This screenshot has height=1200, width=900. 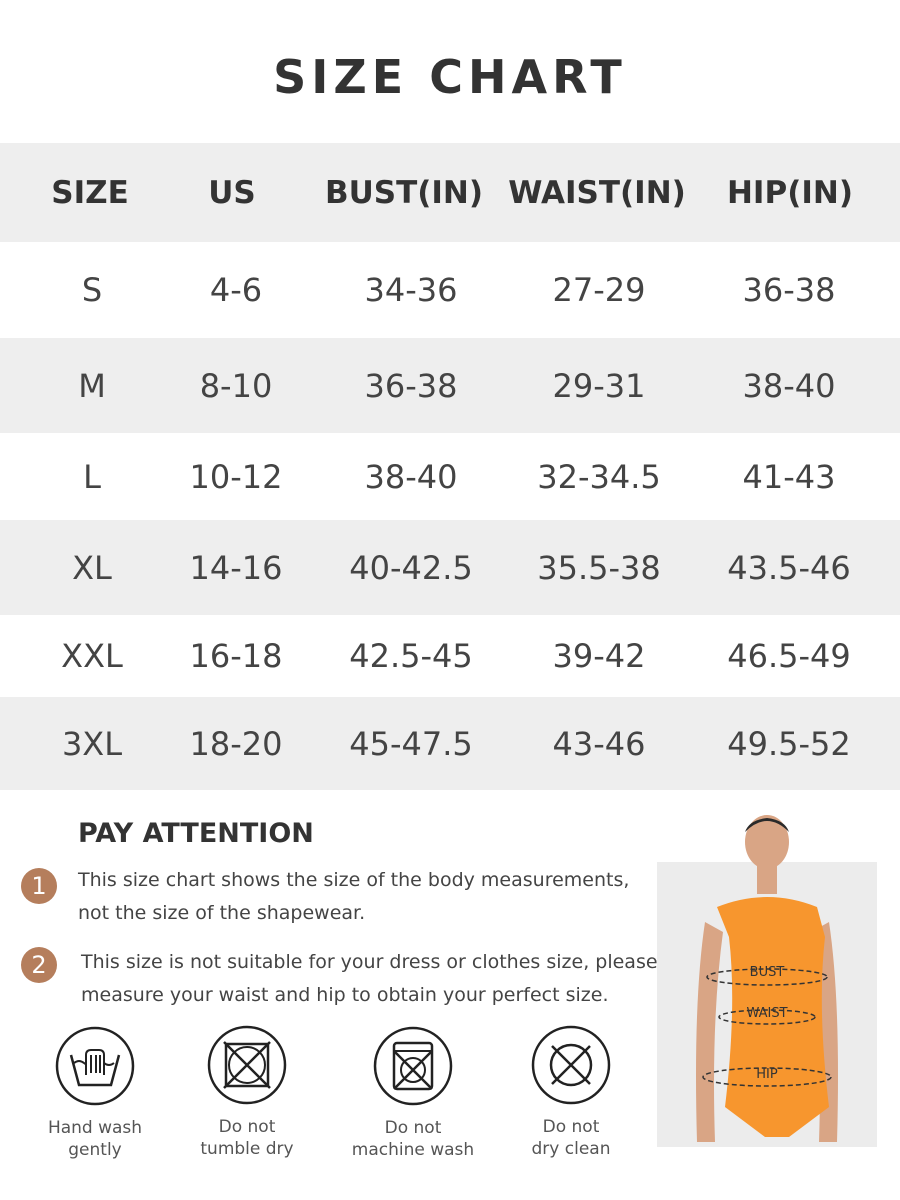 I want to click on table-cell: 10-12, so click(x=236, y=476).